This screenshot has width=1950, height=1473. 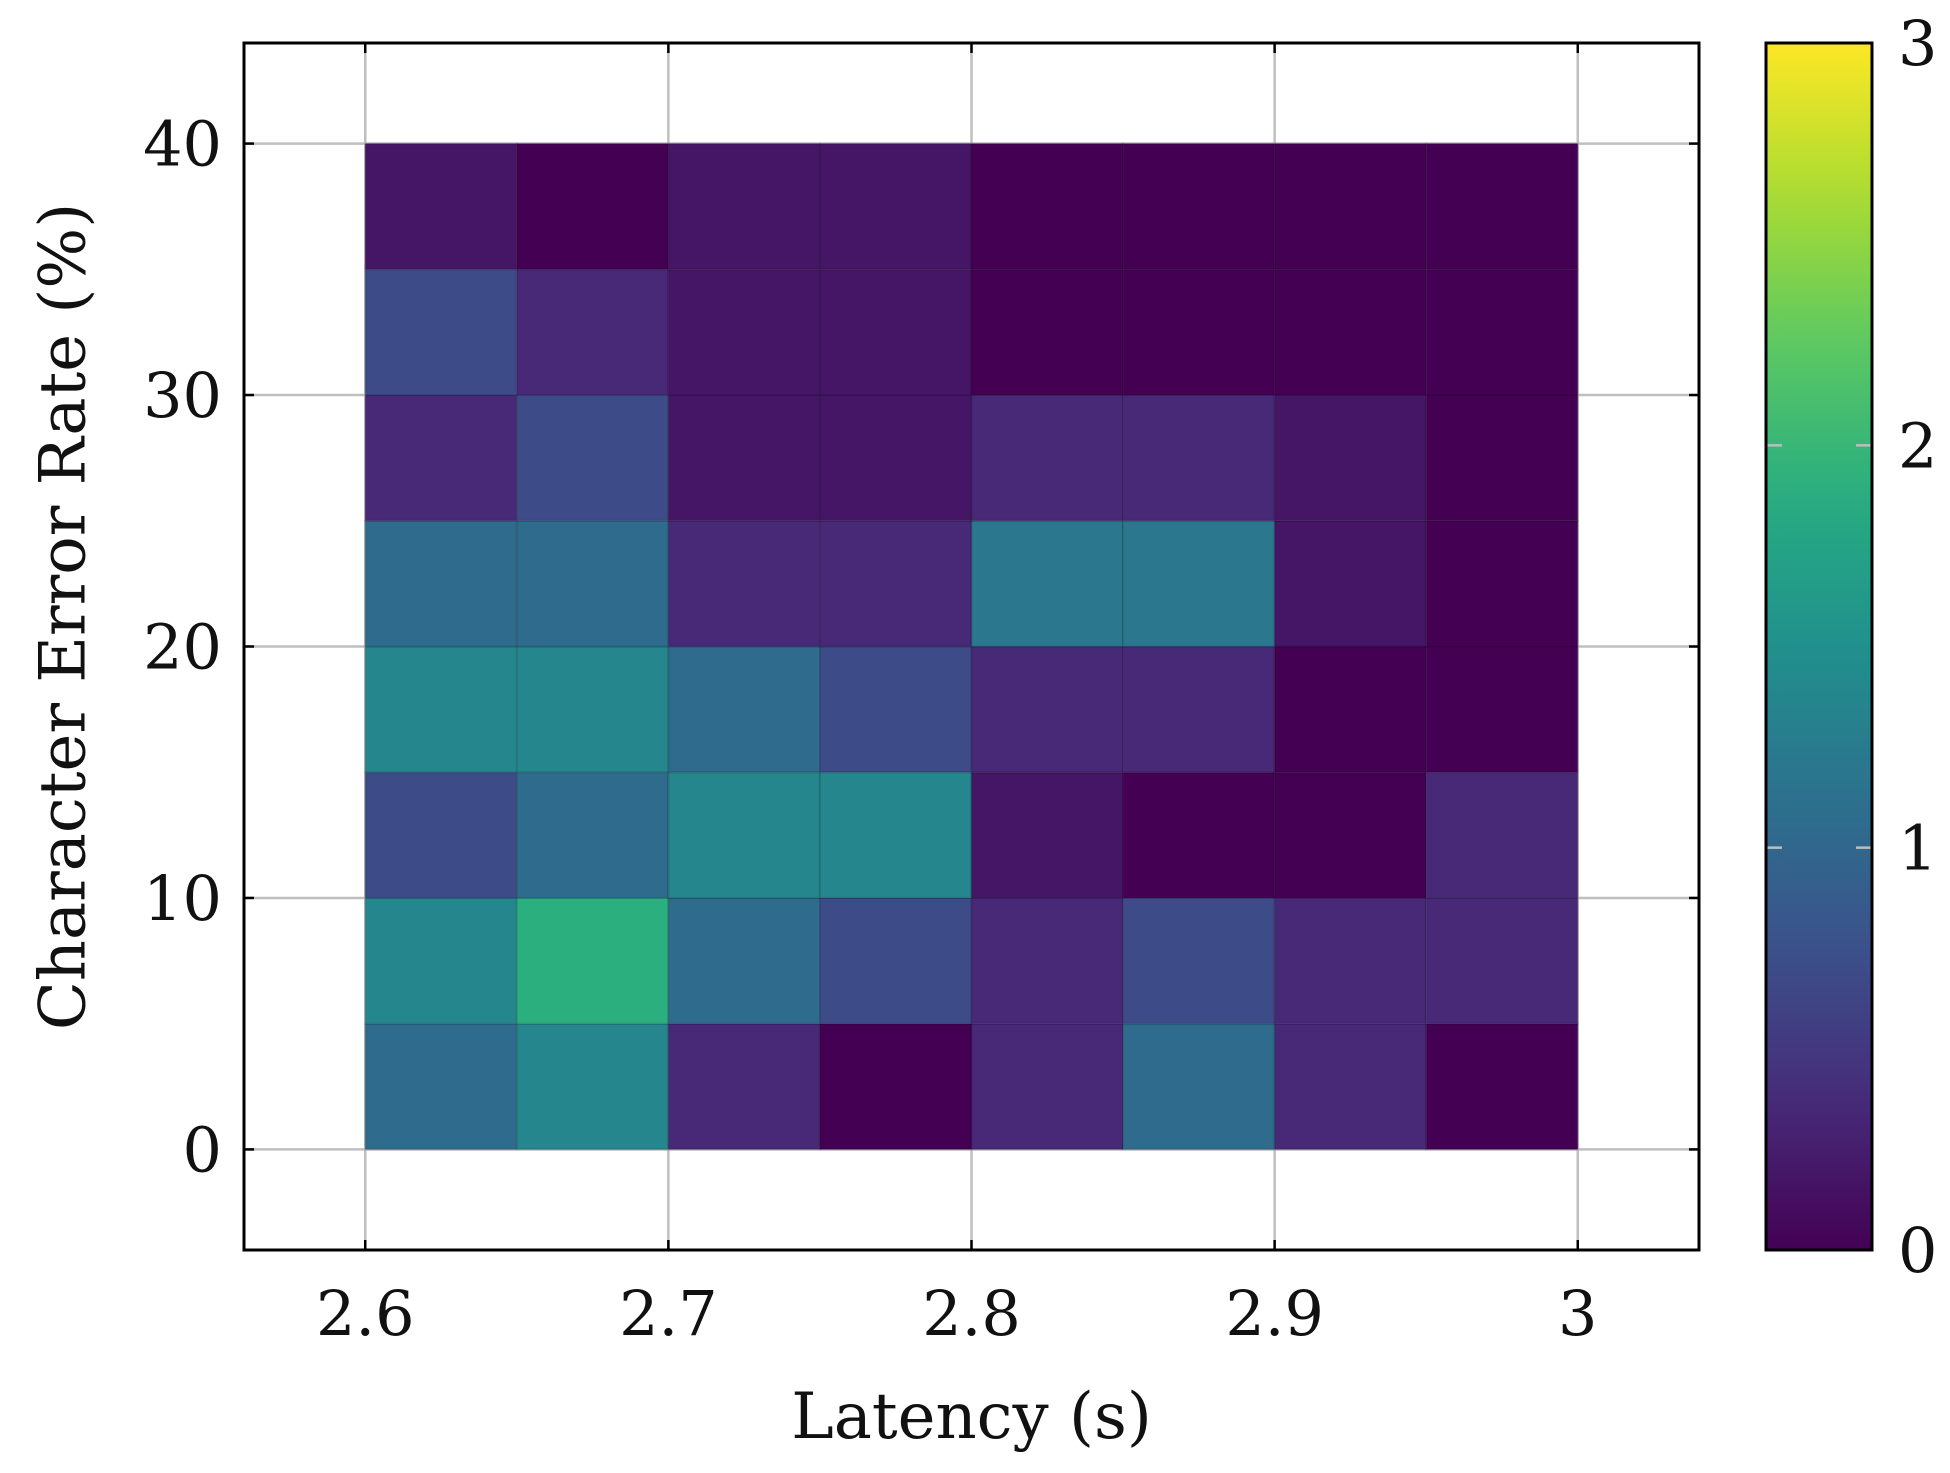 What do you see at coordinates (441, 1086) in the screenshot?
I see `heatmap-cell-r0-c0` at bounding box center [441, 1086].